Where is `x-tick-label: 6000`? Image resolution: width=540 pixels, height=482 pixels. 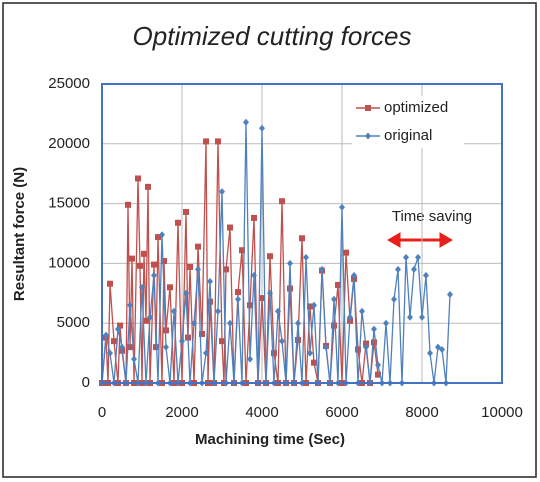
x-tick-label: 6000 is located at coordinates (341, 412).